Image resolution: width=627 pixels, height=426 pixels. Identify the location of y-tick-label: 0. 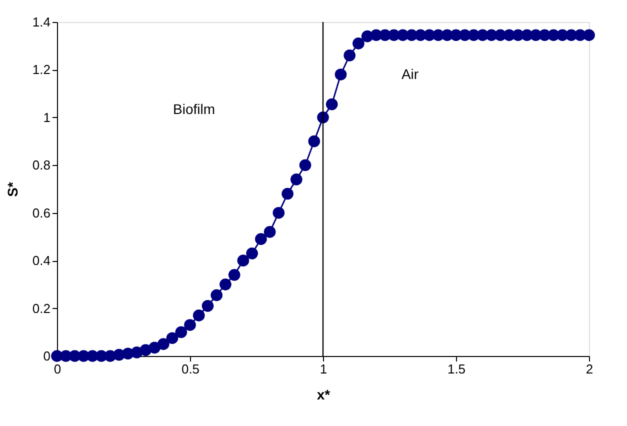
(46, 356).